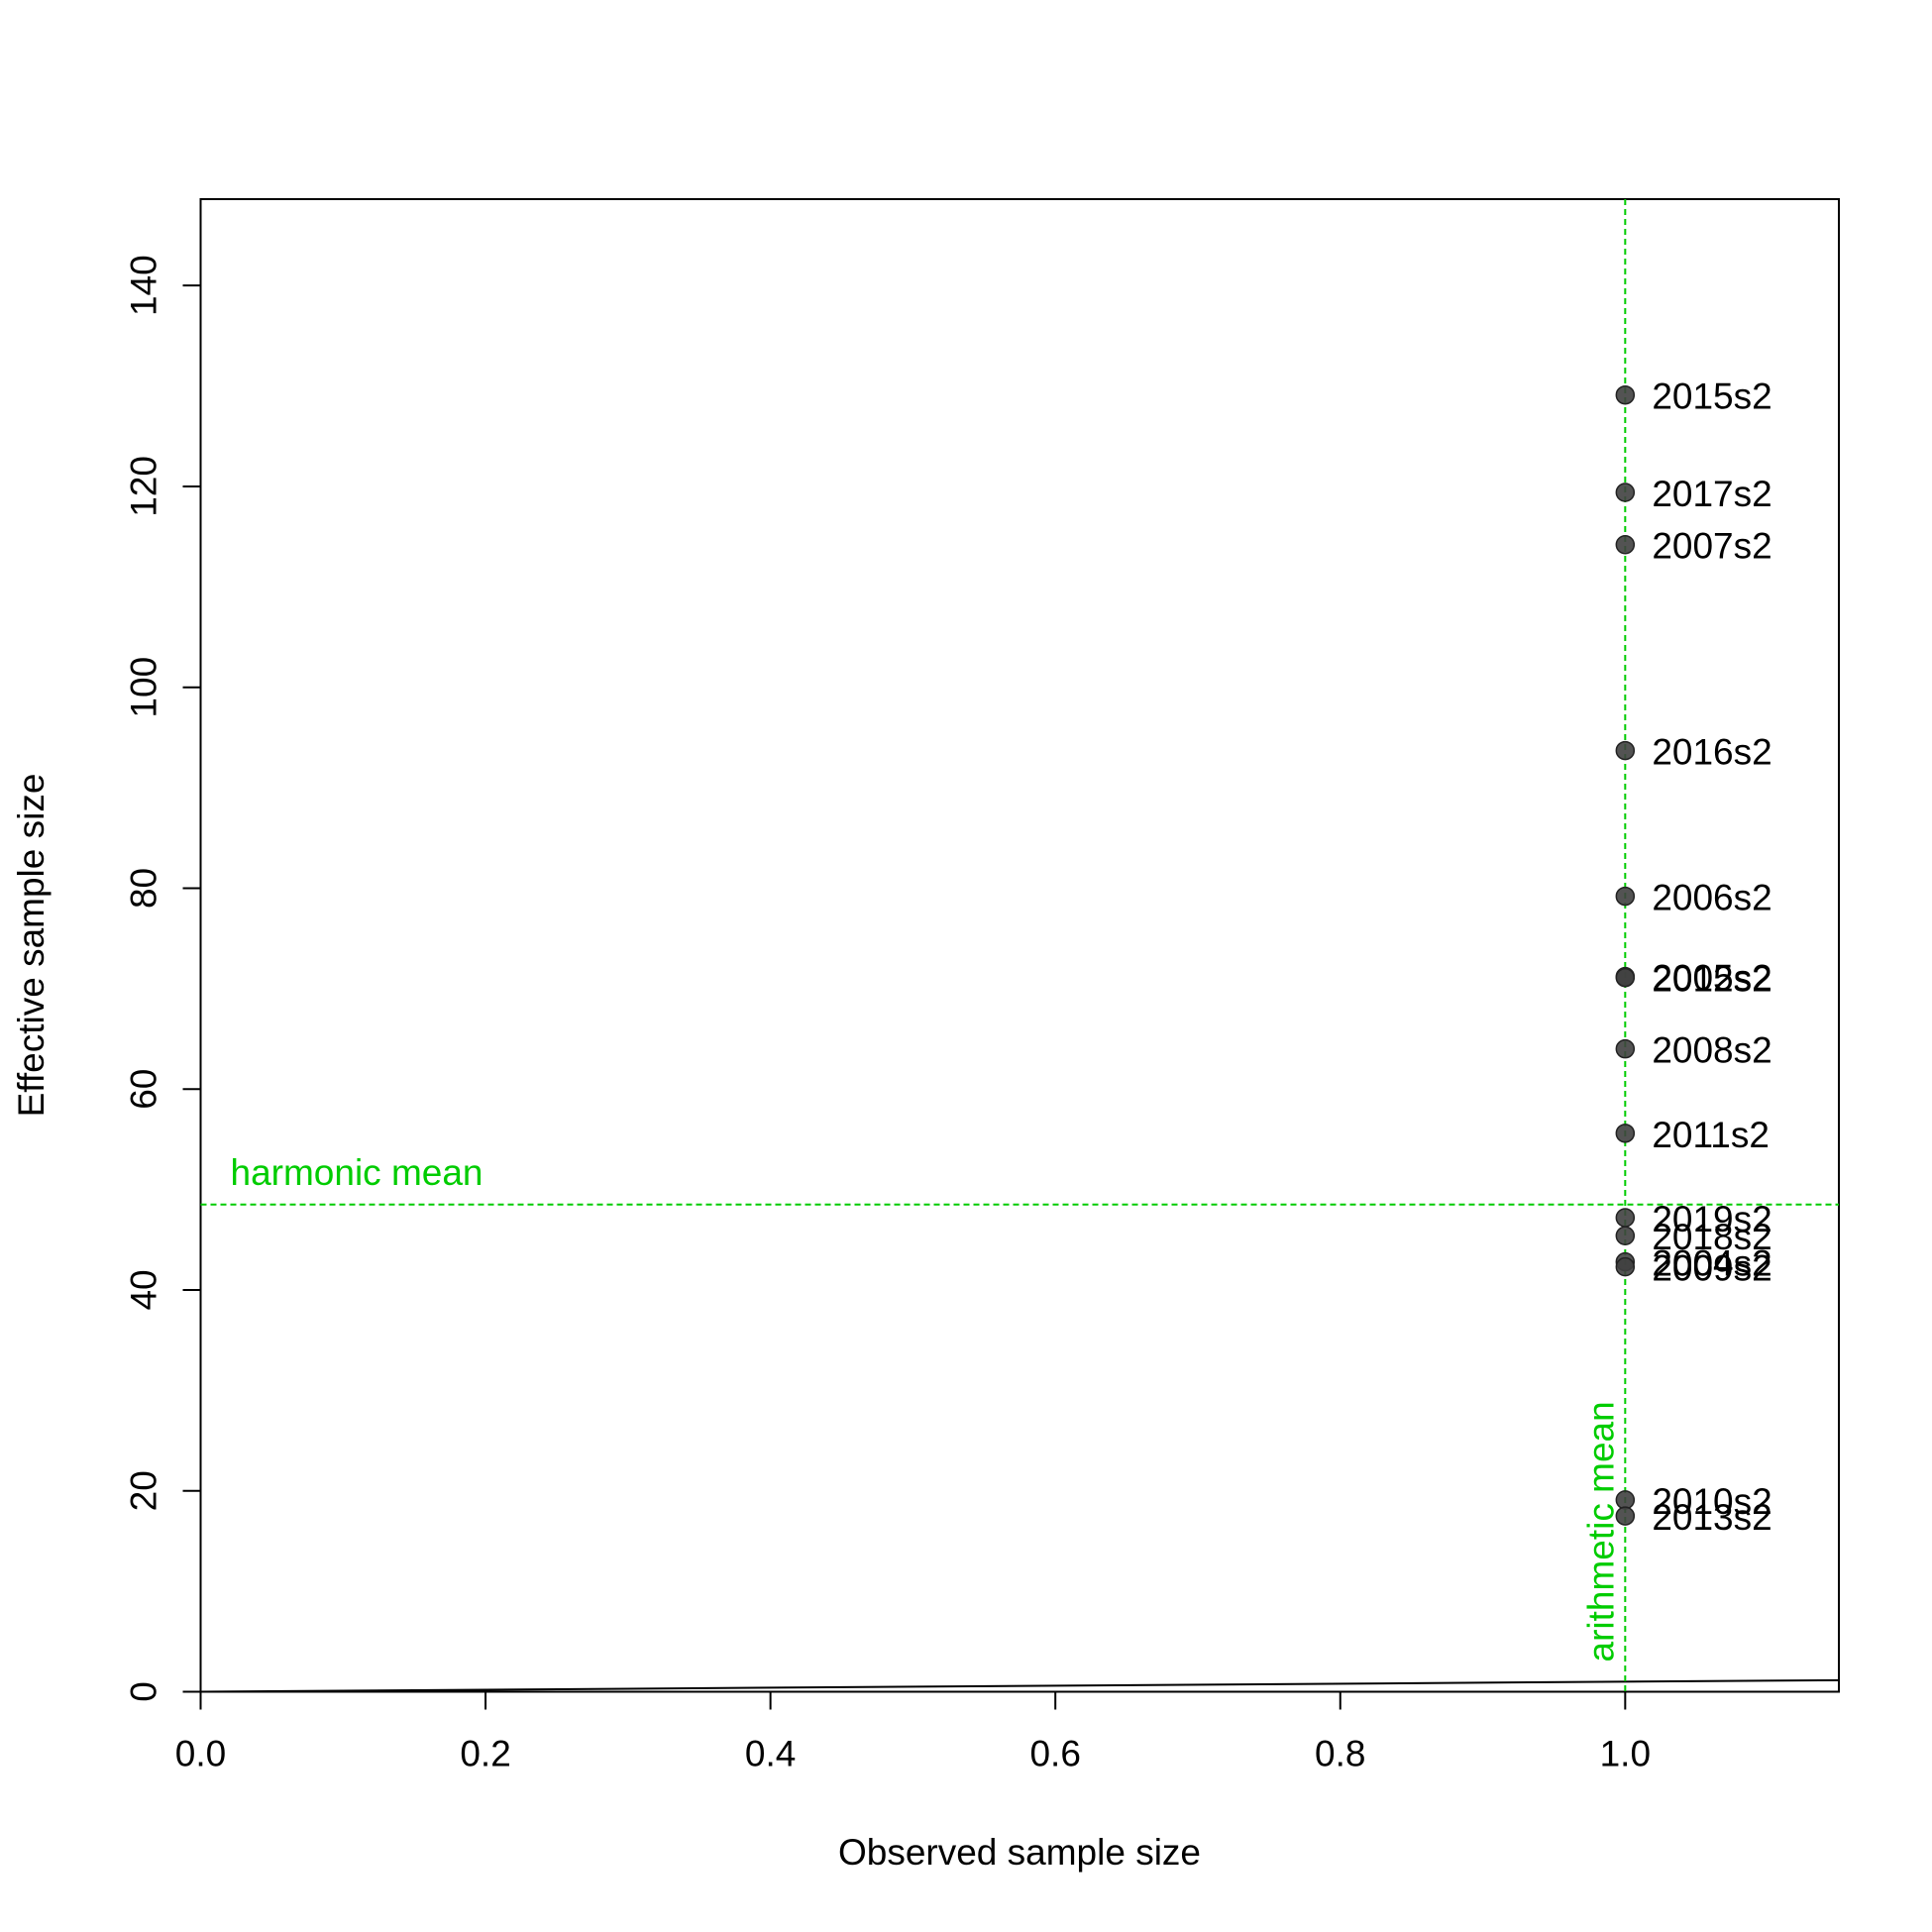 Image resolution: width=1932 pixels, height=1932 pixels. I want to click on x-axis-label: Observed sample size, so click(1020, 1852).